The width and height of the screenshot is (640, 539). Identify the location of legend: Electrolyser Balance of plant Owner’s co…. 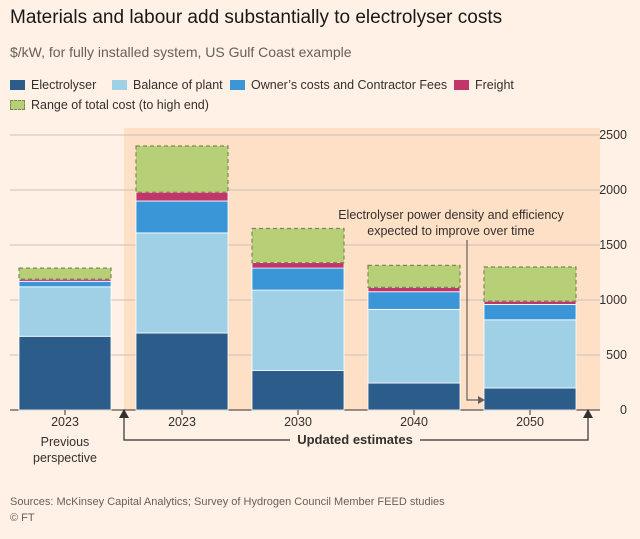
(320, 96).